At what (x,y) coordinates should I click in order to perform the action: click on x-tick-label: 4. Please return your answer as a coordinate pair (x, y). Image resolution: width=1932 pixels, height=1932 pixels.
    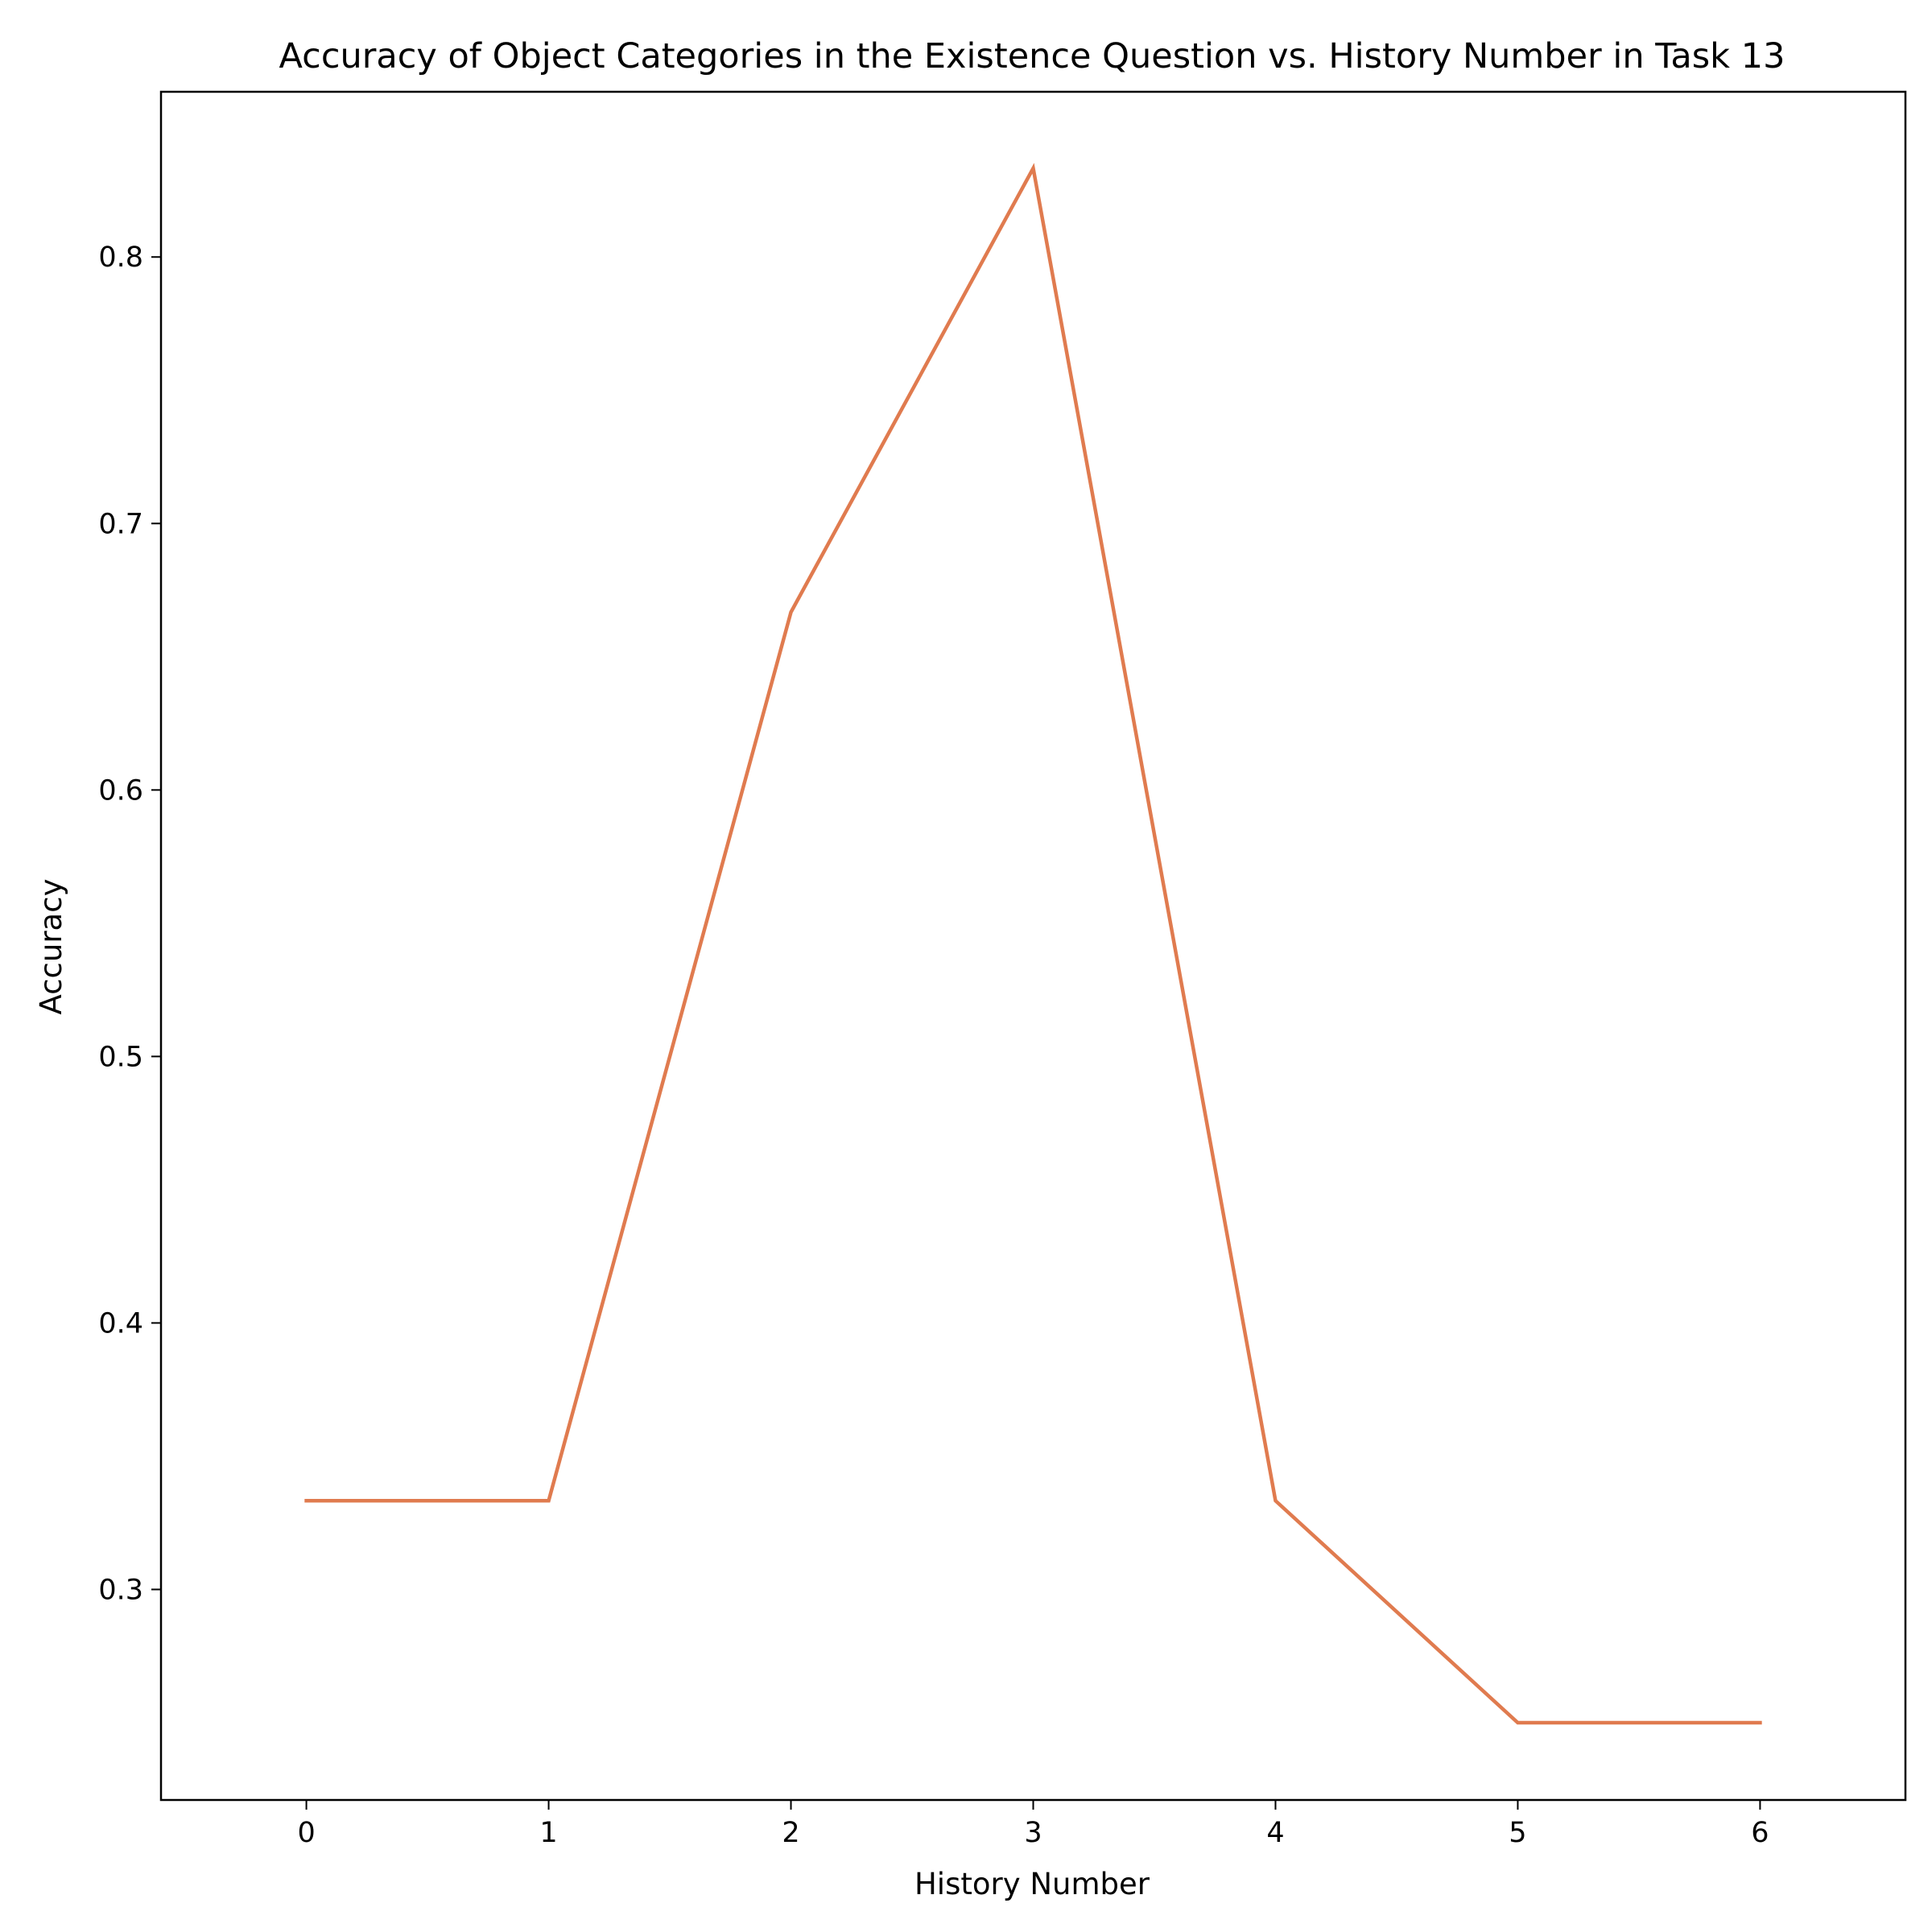
    Looking at the image, I should click on (1275, 1833).